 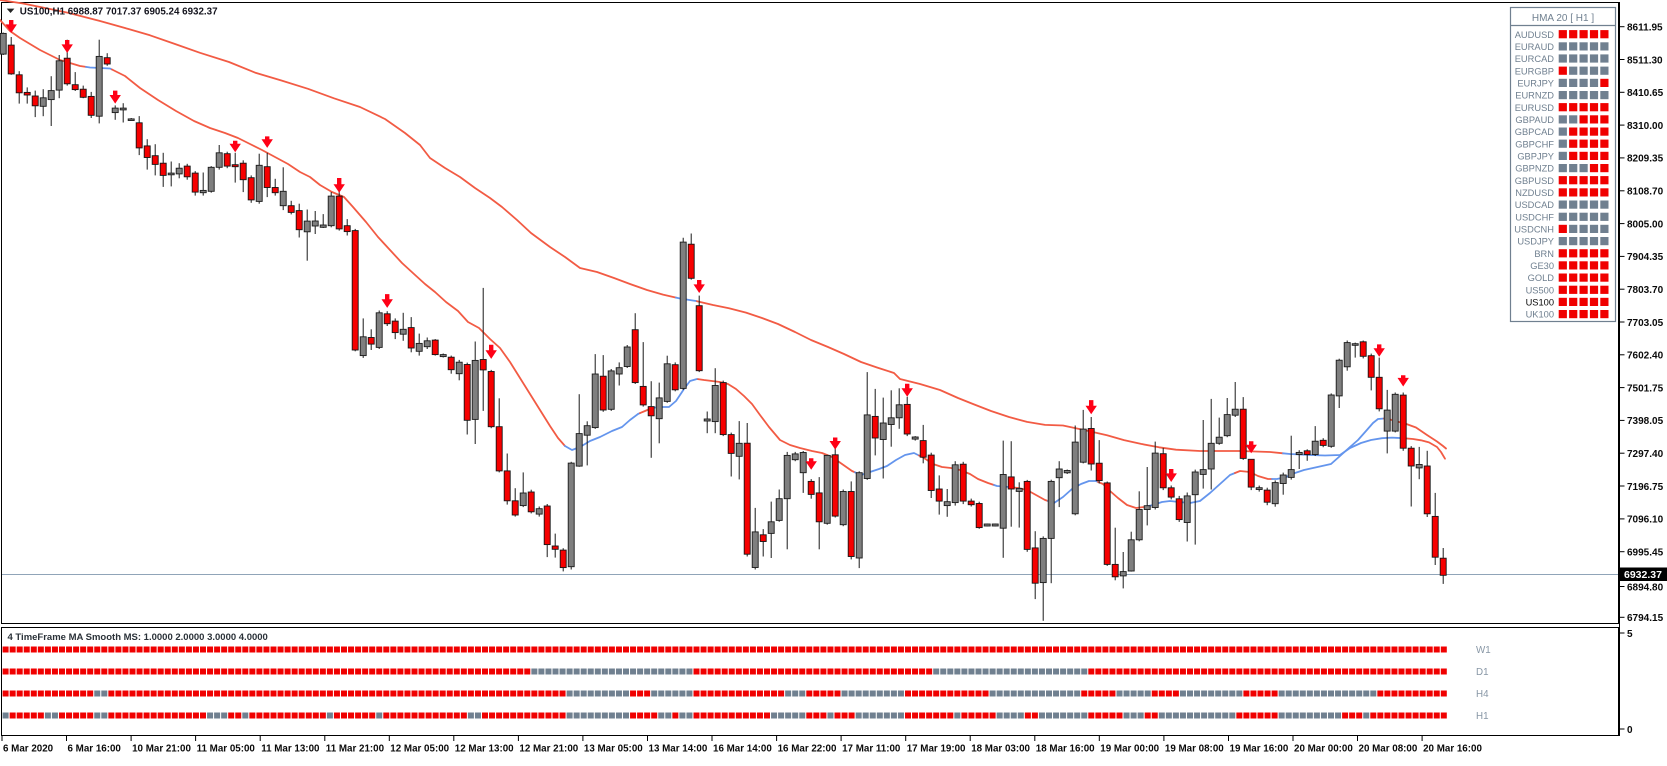 What do you see at coordinates (936, 749) in the screenshot?
I see `svg-text: 17 Mar 19:00` at bounding box center [936, 749].